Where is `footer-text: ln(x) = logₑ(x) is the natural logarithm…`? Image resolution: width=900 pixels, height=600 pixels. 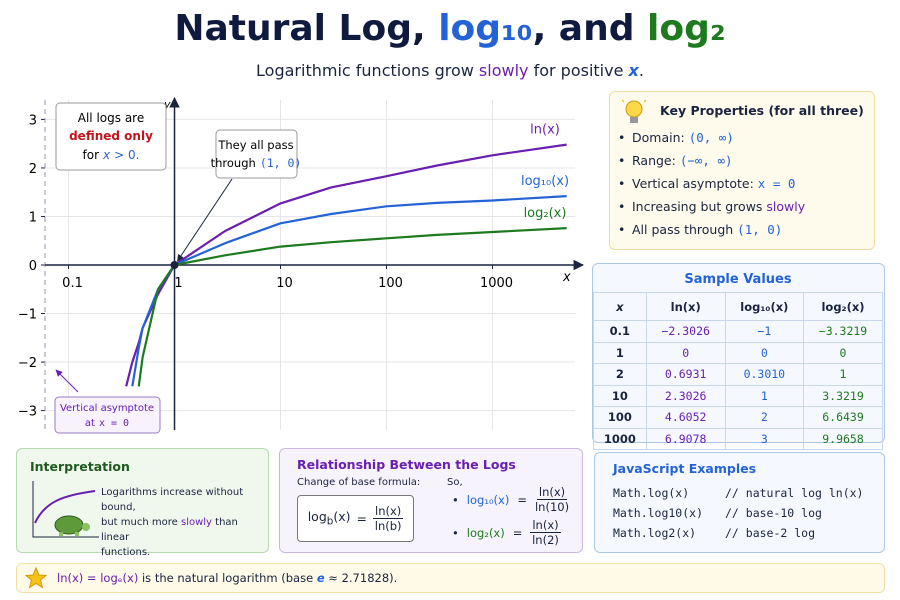
footer-text: ln(x) = logₑ(x) is the natural logarithm… is located at coordinates (227, 578).